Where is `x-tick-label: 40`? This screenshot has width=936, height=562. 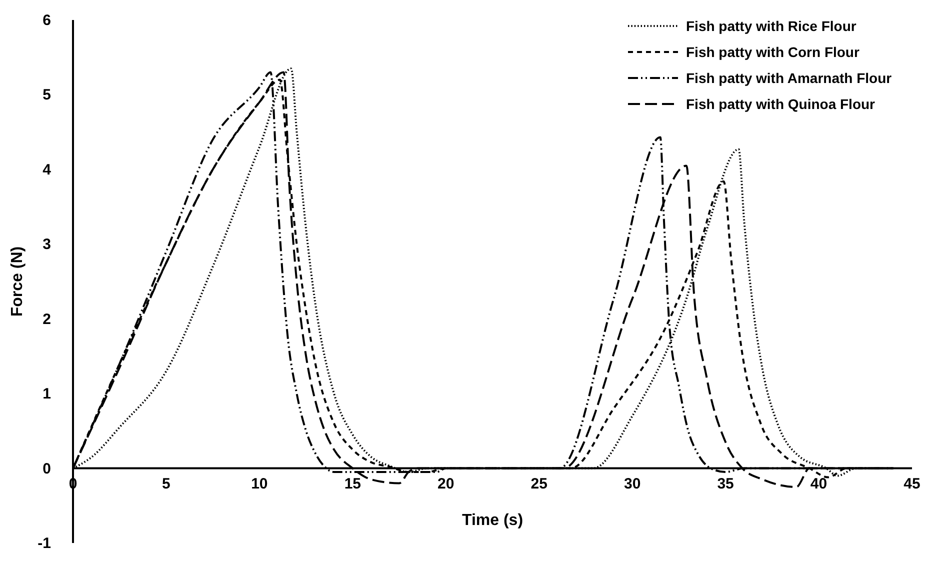 x-tick-label: 40 is located at coordinates (819, 483).